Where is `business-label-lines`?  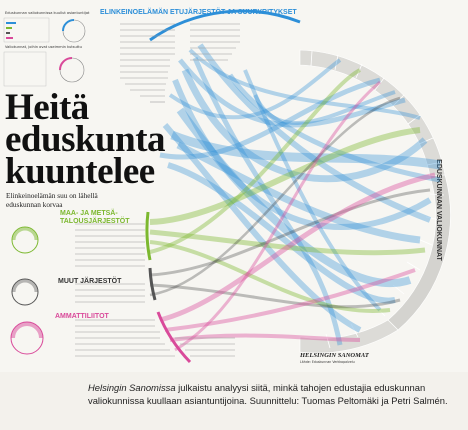
business-label-lines is located at coordinates (180, 63).